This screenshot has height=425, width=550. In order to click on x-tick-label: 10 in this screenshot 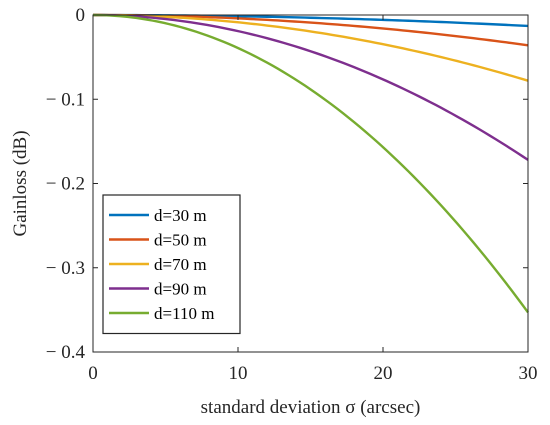, I will do `click(238, 373)`.